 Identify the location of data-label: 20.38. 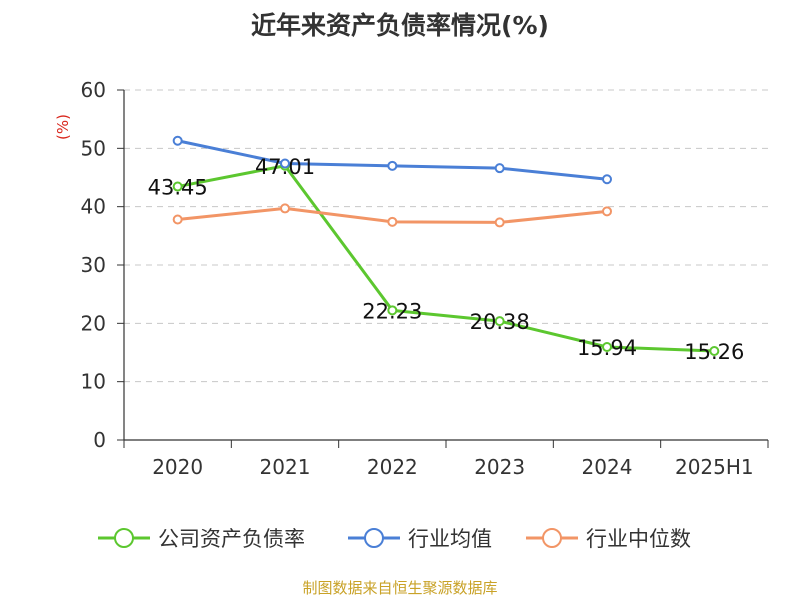
(500, 322).